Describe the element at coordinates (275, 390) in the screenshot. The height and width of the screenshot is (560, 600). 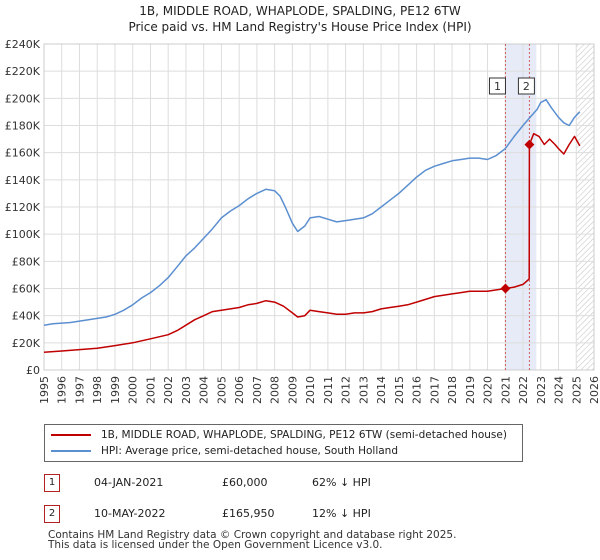
I see `x-tick-label: 2008` at that location.